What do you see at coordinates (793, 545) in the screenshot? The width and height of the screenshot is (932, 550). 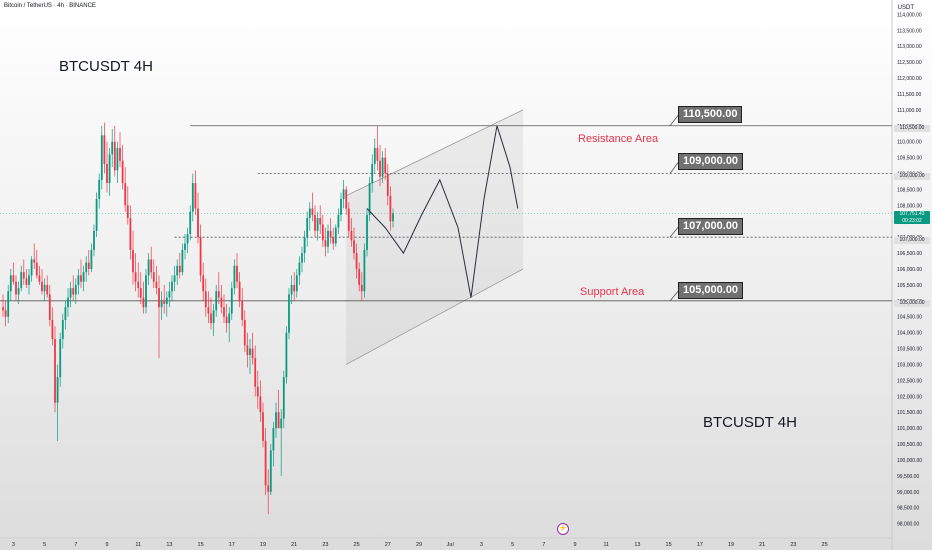 I see `x-tick-label: 23` at bounding box center [793, 545].